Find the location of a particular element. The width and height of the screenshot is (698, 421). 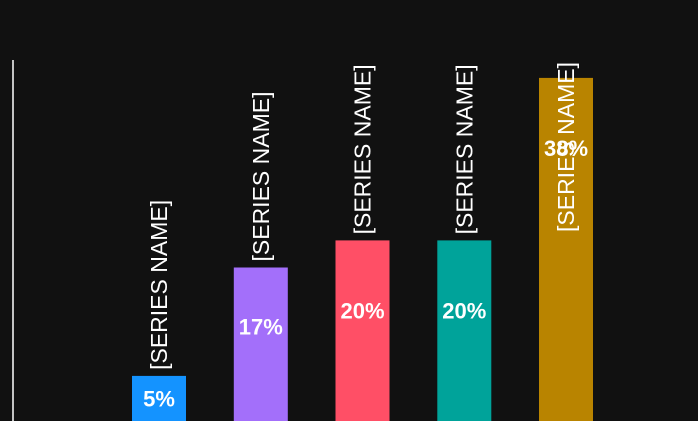

series-label-4: [SERIES NAME] is located at coordinates (464, 149).